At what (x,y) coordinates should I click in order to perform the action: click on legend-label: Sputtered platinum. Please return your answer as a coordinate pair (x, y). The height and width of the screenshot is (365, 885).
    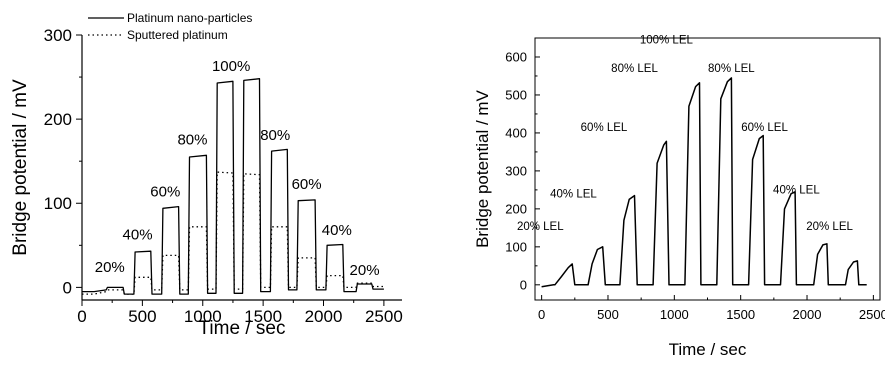
    Looking at the image, I should click on (177, 35).